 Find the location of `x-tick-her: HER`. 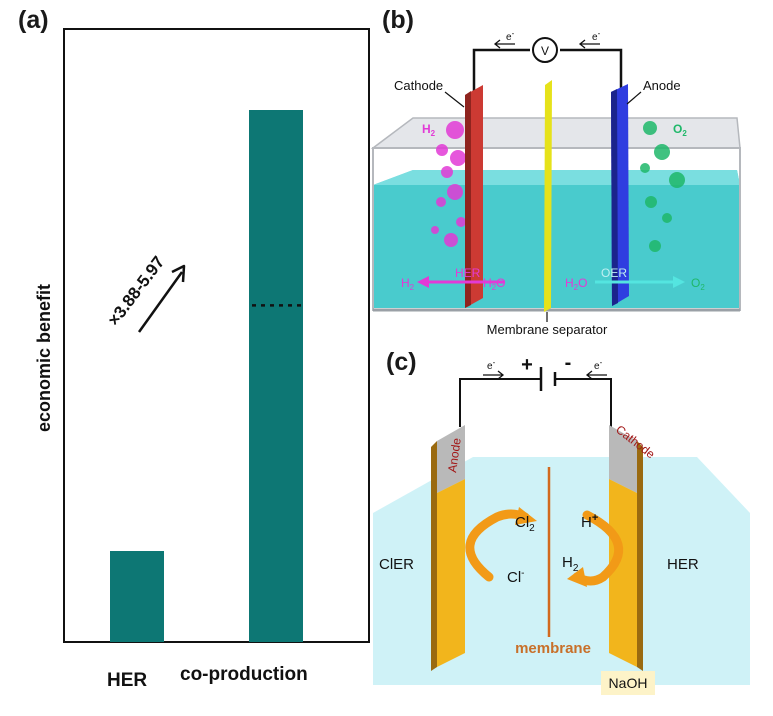

x-tick-her: HER is located at coordinates (127, 681).